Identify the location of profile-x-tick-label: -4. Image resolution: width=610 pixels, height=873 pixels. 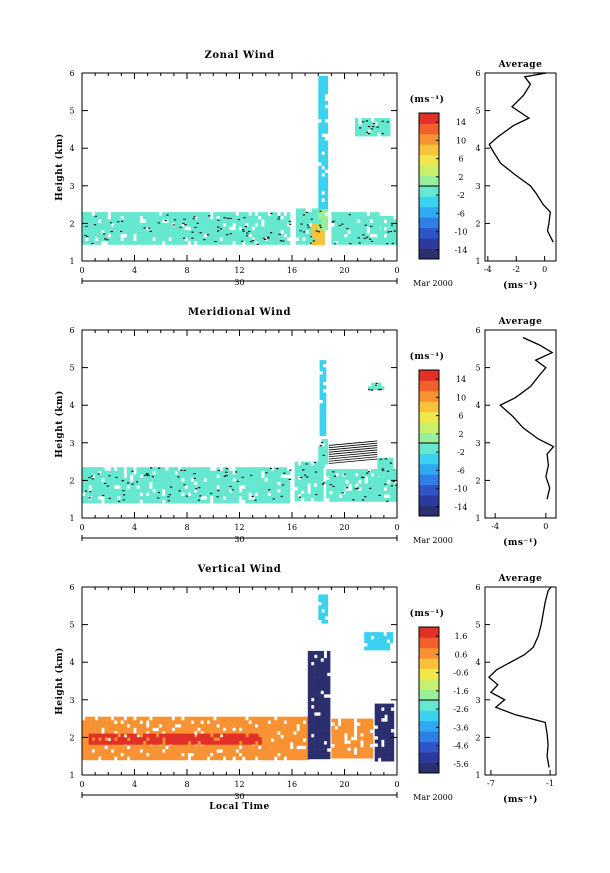
(488, 269).